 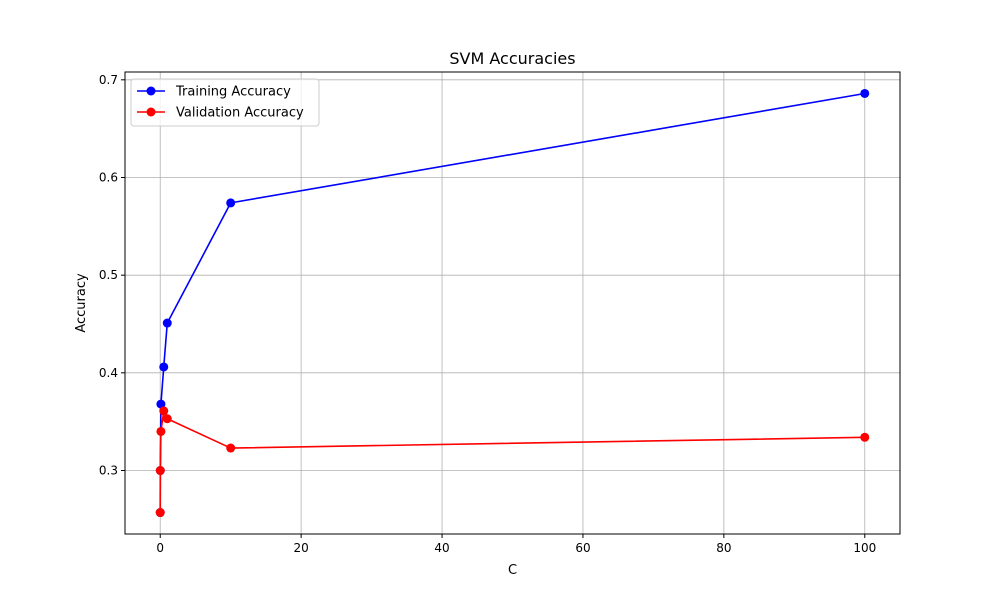 I want to click on x-tick-label: 0, so click(x=160, y=548).